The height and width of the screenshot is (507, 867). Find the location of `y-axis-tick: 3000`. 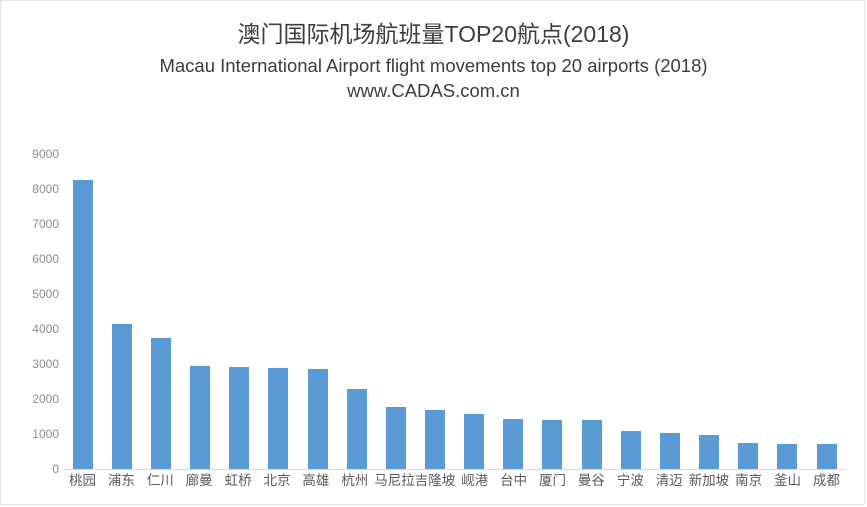

y-axis-tick: 3000 is located at coordinates (45, 364).